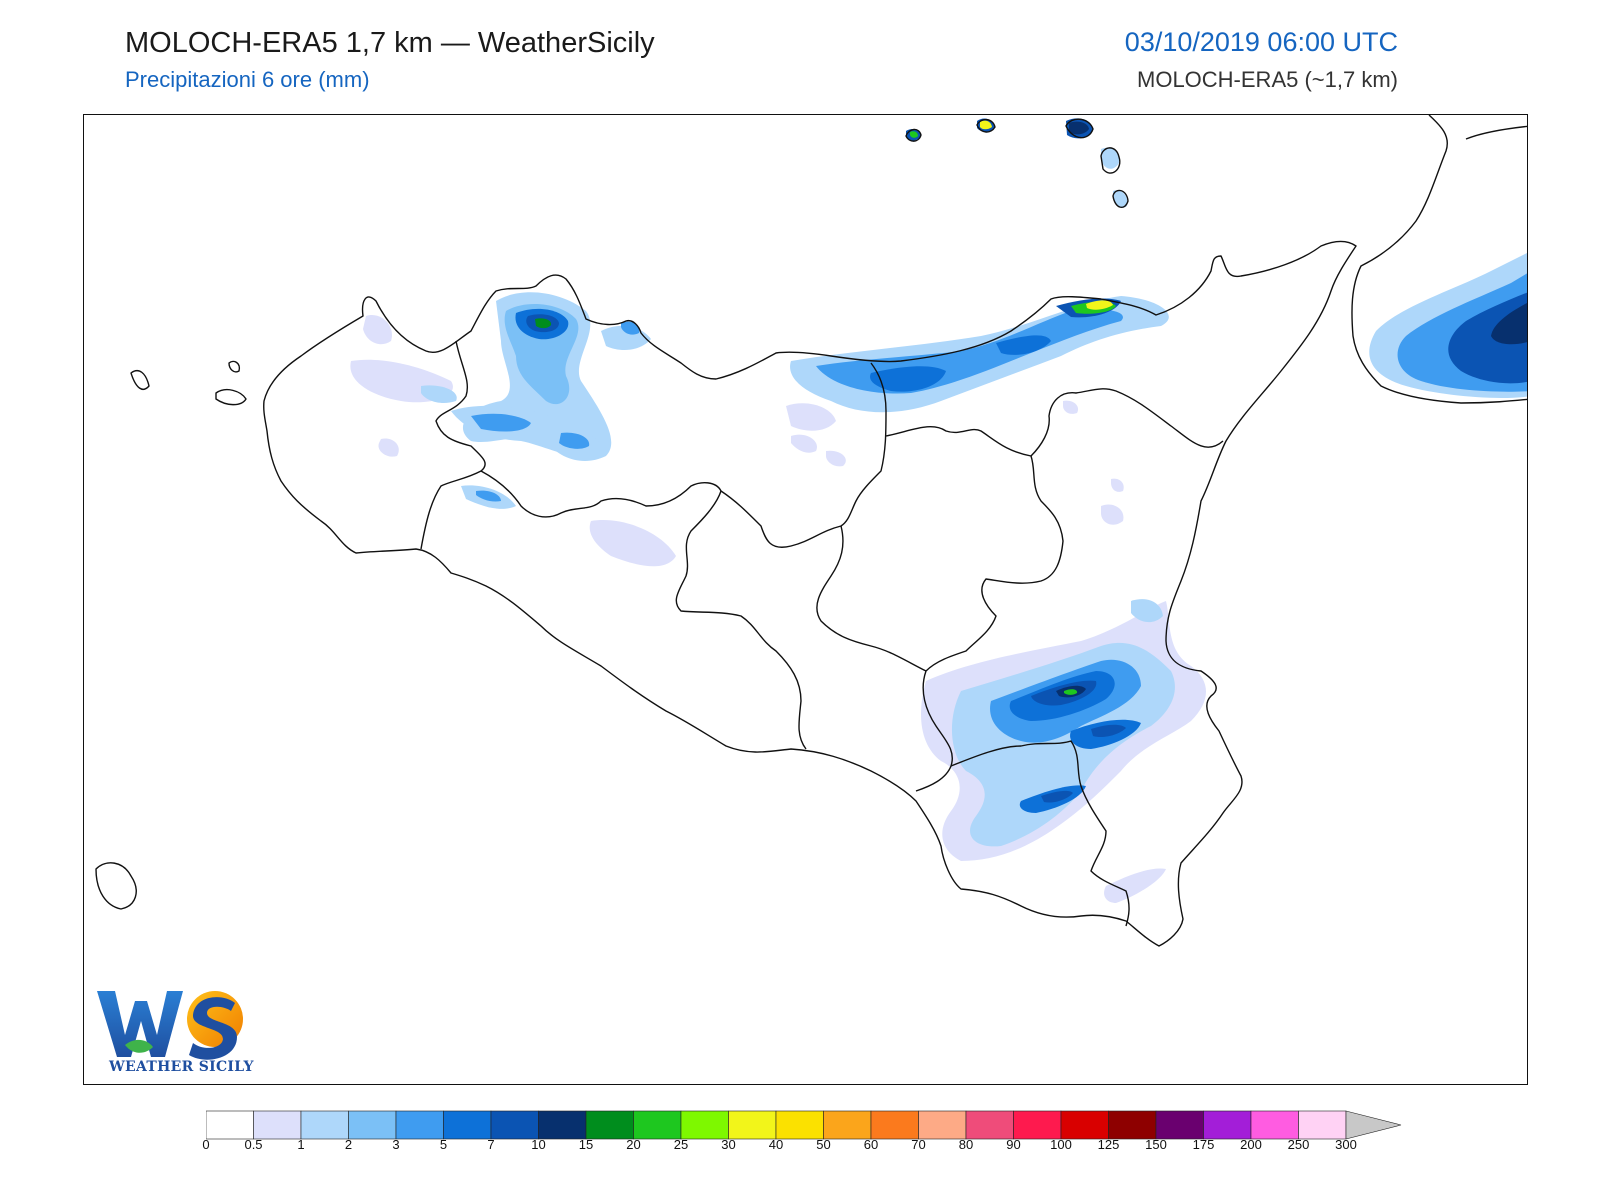 The image size is (1600, 1200). What do you see at coordinates (918, 1144) in the screenshot?
I see `colorbar-tick-label: 70` at bounding box center [918, 1144].